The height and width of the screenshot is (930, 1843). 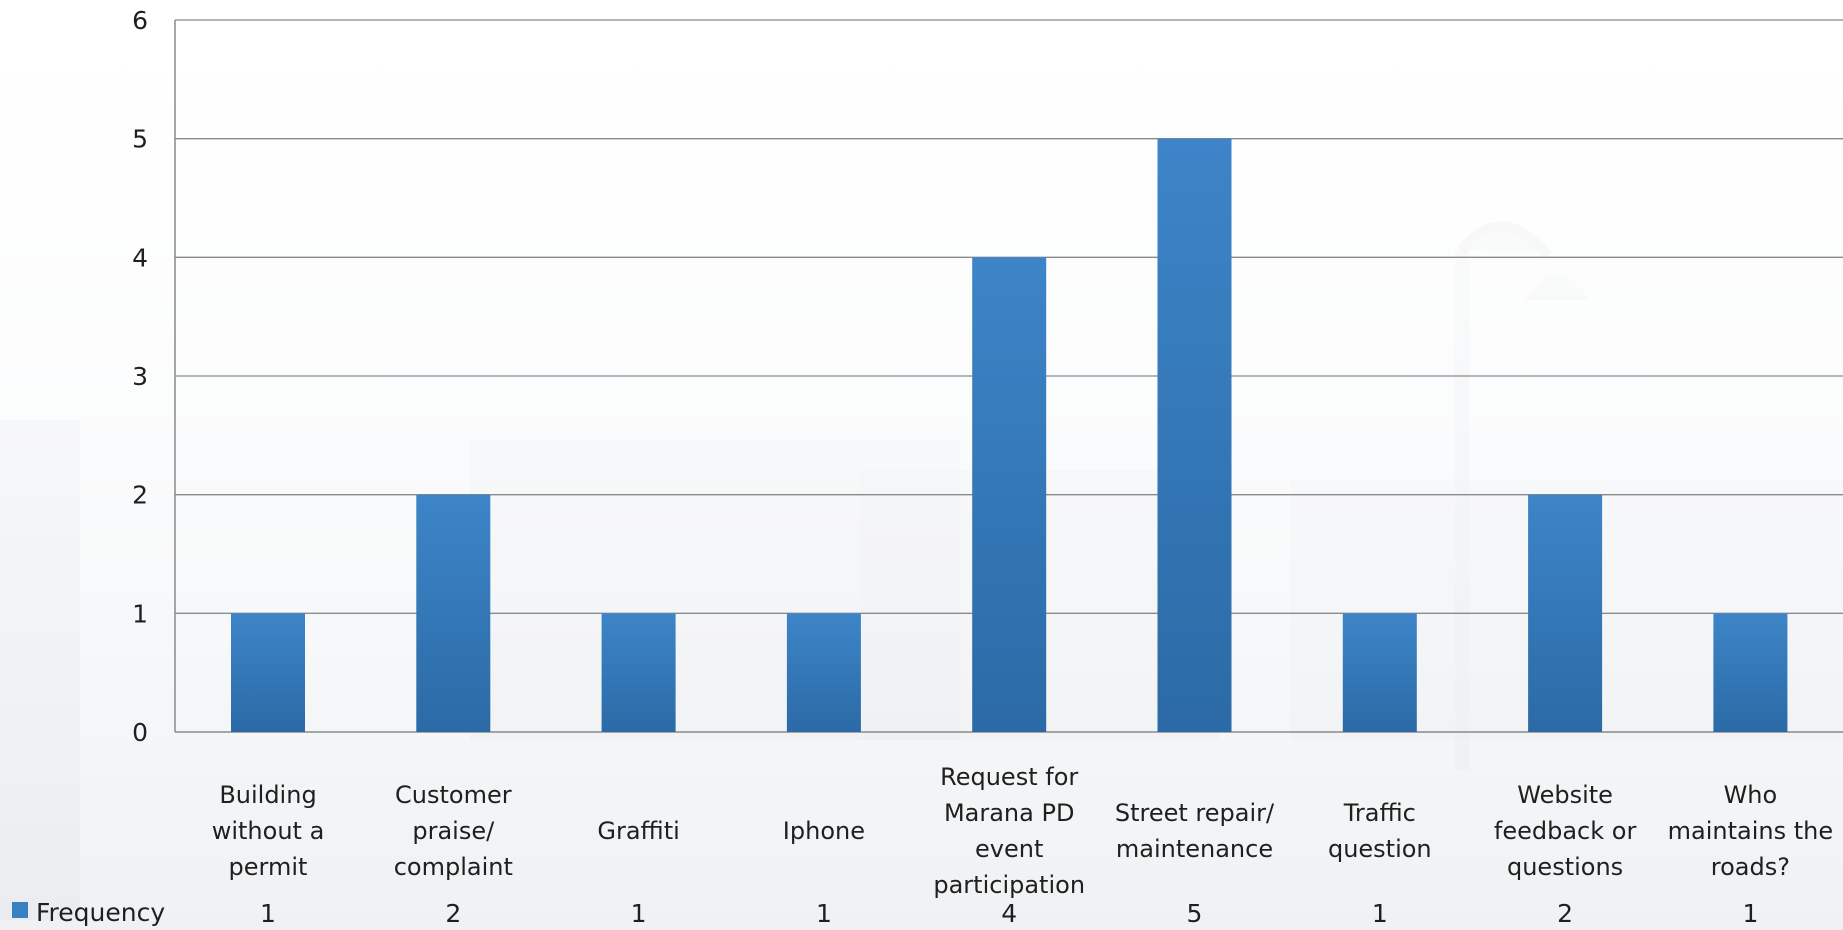 What do you see at coordinates (1380, 849) in the screenshot?
I see `category-label: question` at bounding box center [1380, 849].